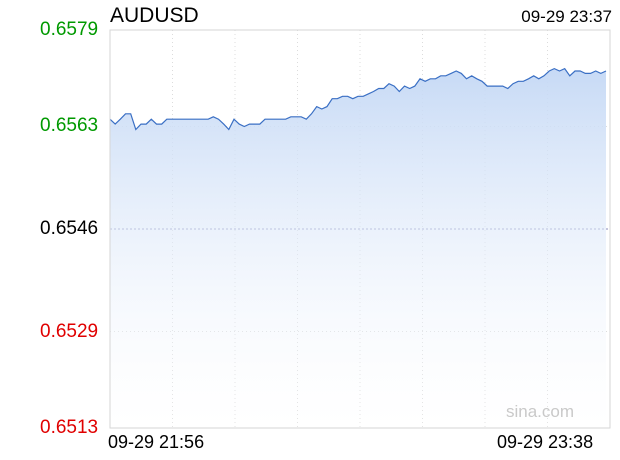  I want to click on price-line, so click(358, 99).